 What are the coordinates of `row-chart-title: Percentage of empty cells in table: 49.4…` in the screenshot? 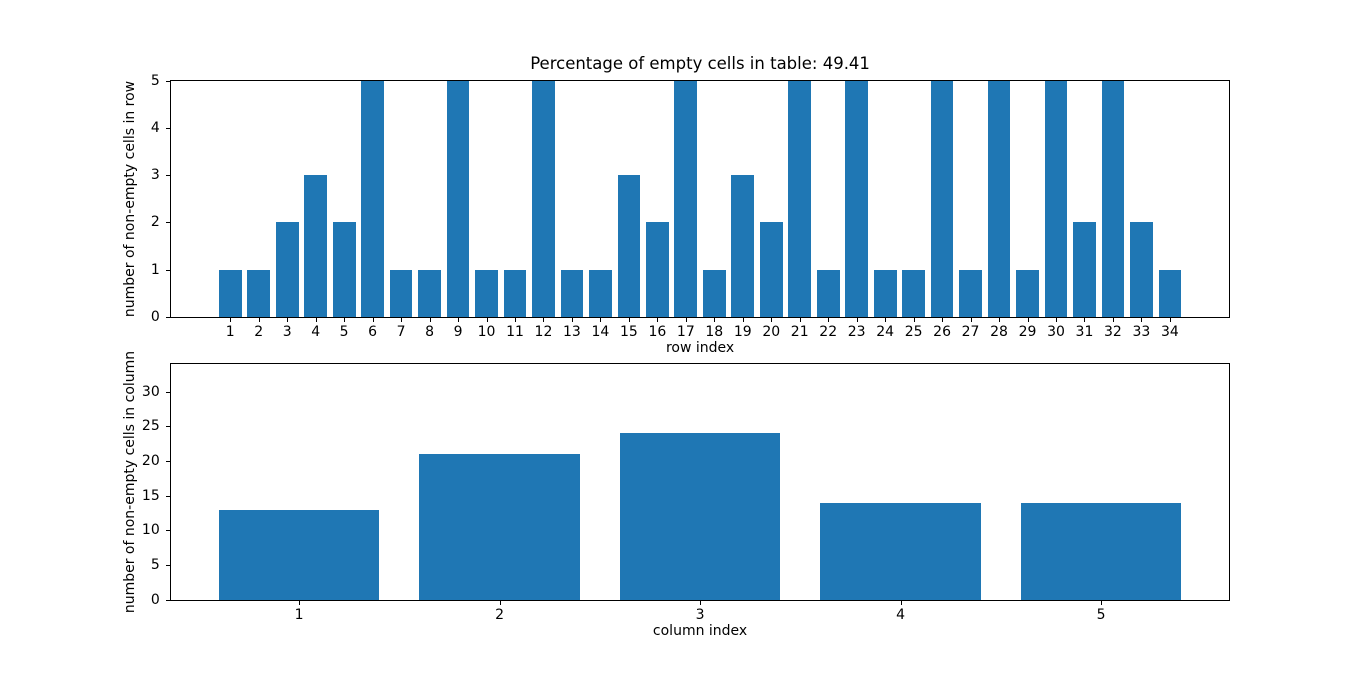 It's located at (700, 63).